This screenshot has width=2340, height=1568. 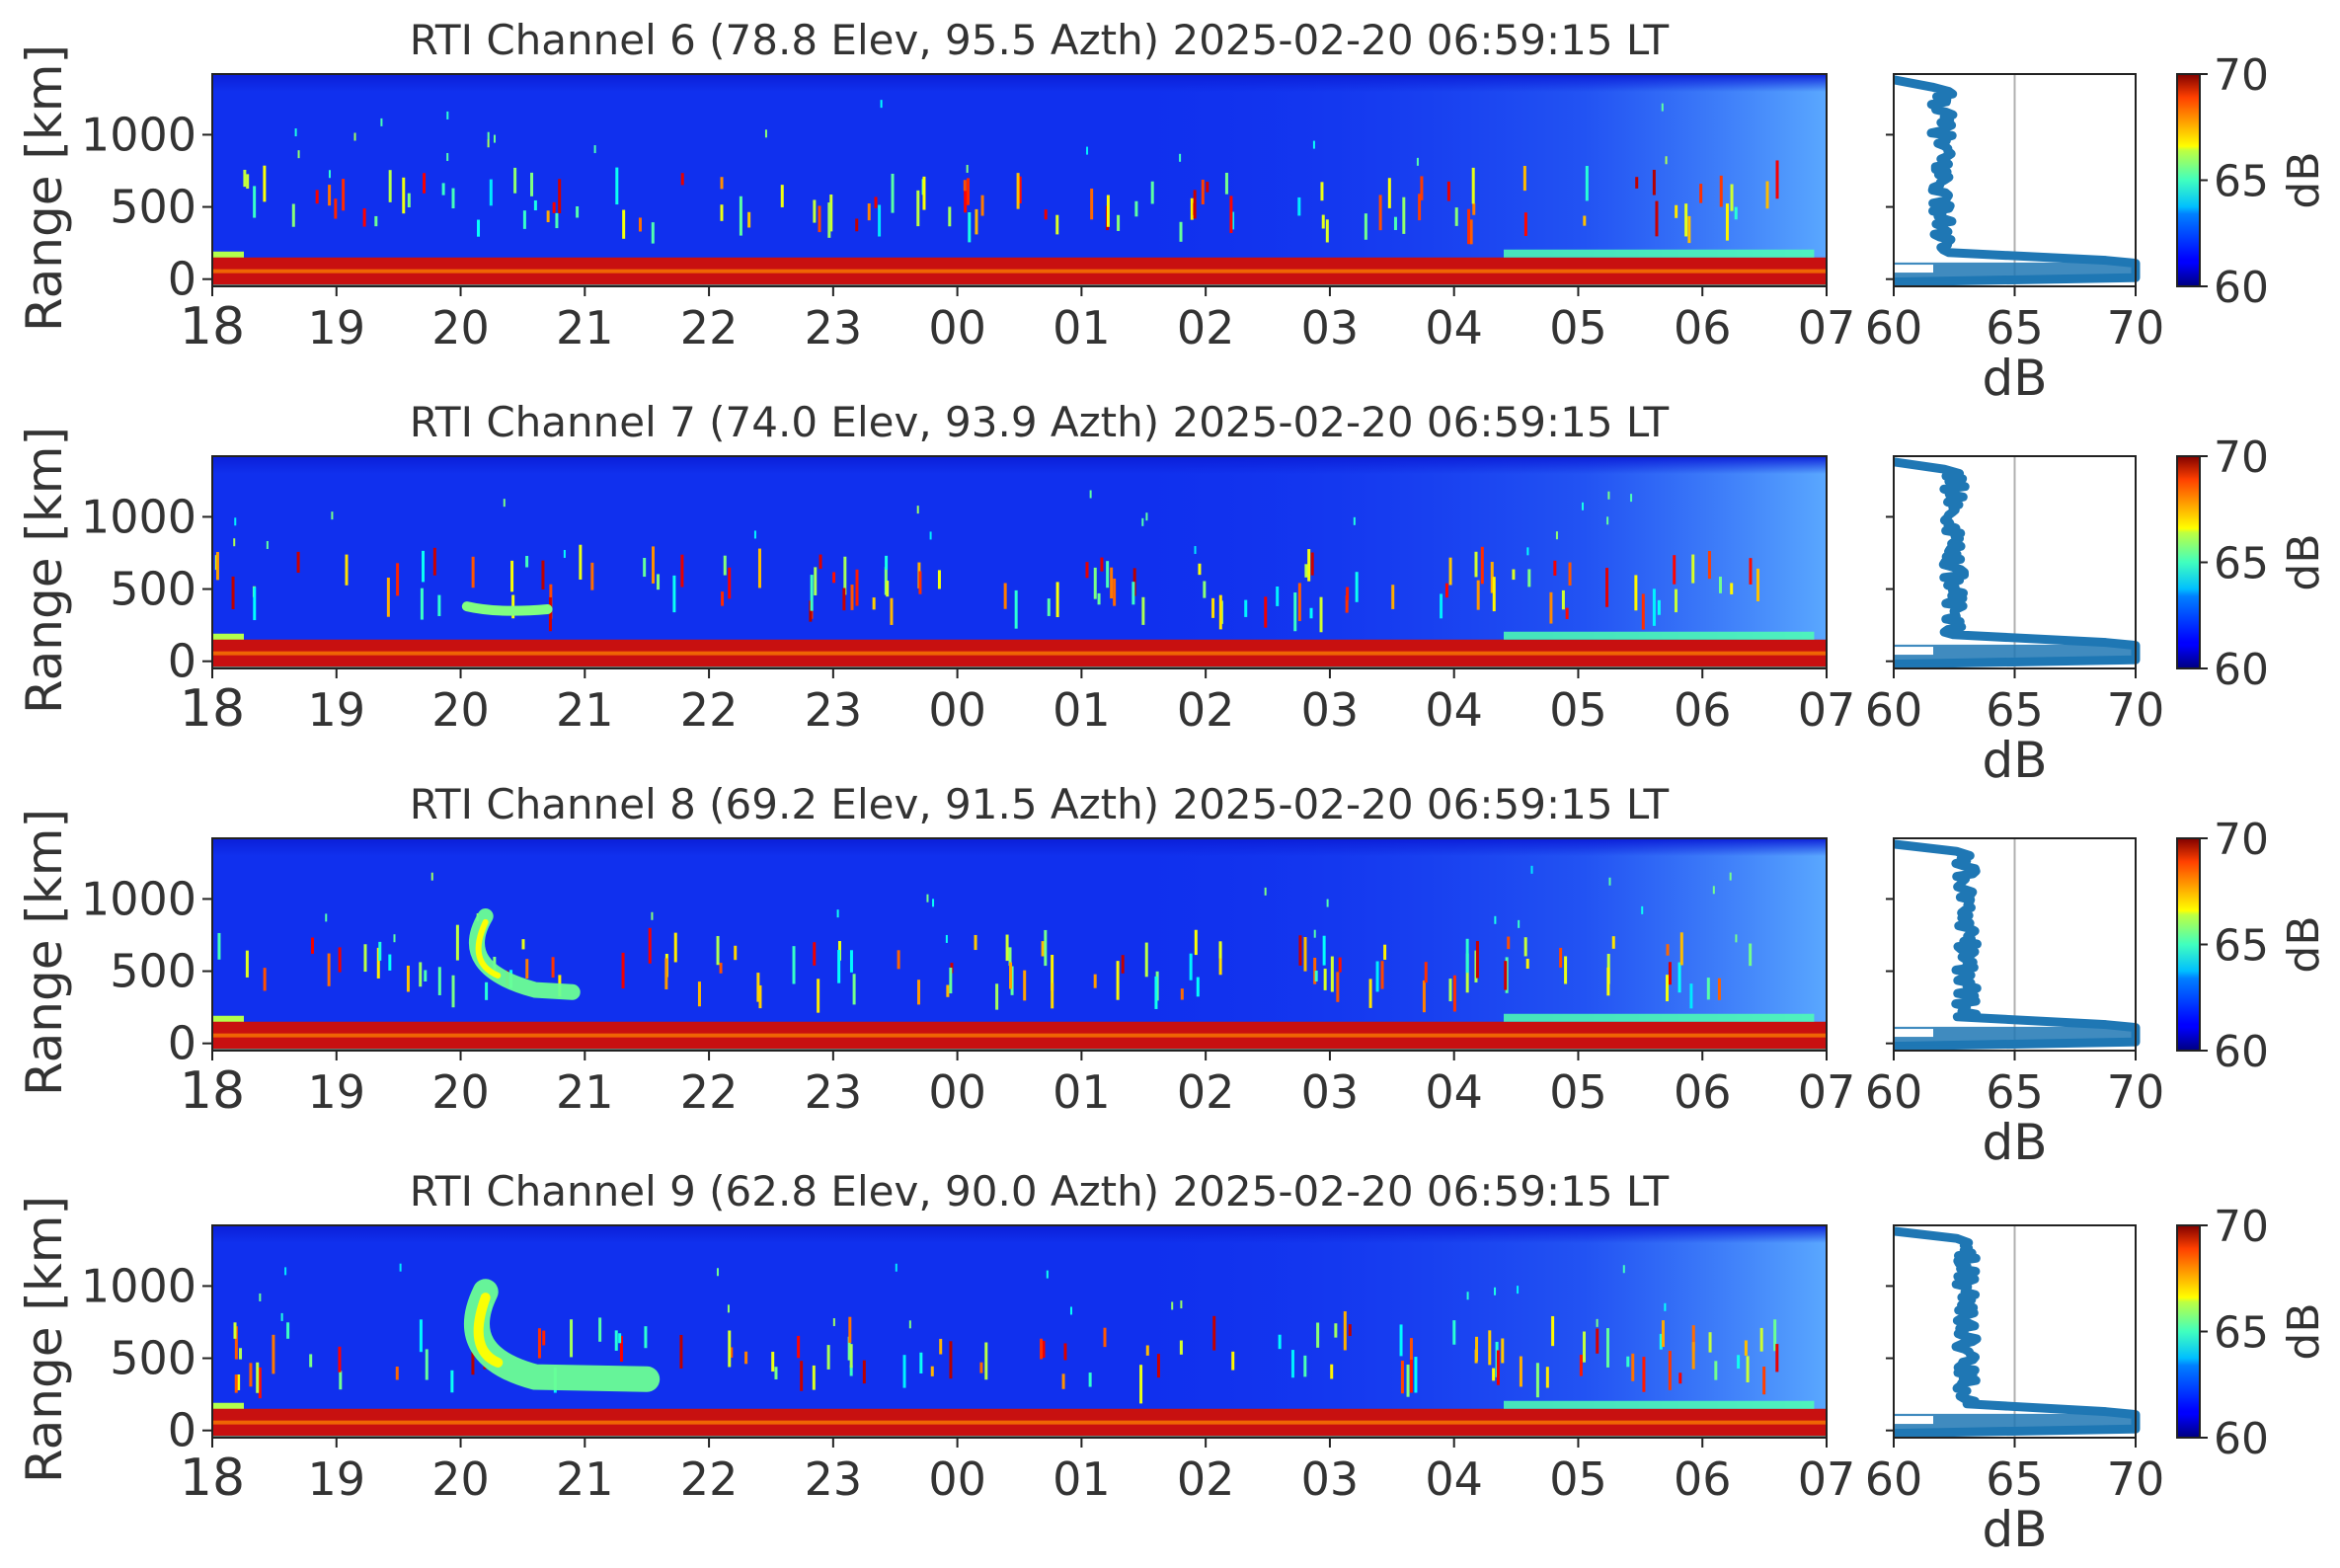 What do you see at coordinates (2241, 1333) in the screenshot?
I see `colorbar-tick-label: 65` at bounding box center [2241, 1333].